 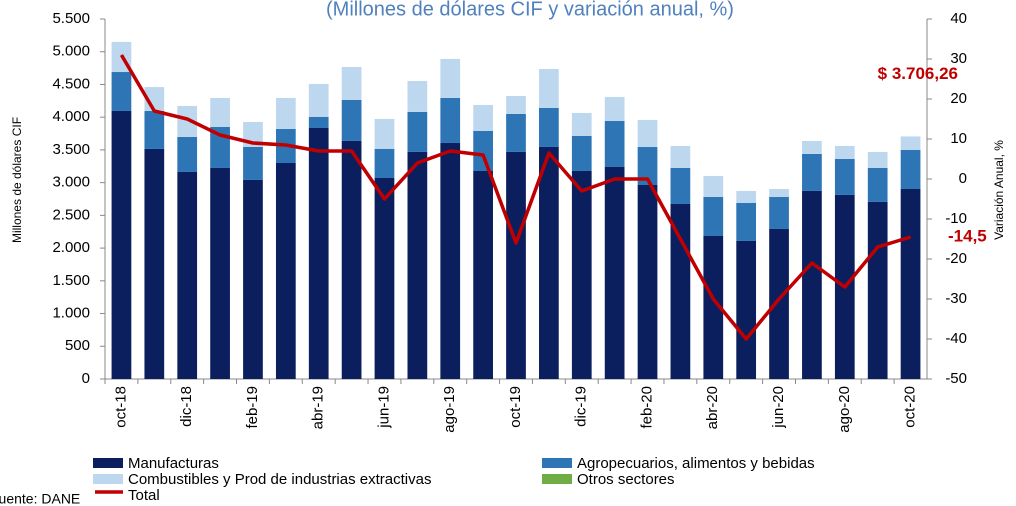 I want to click on y-tick-label: 3.000, so click(x=71, y=182).